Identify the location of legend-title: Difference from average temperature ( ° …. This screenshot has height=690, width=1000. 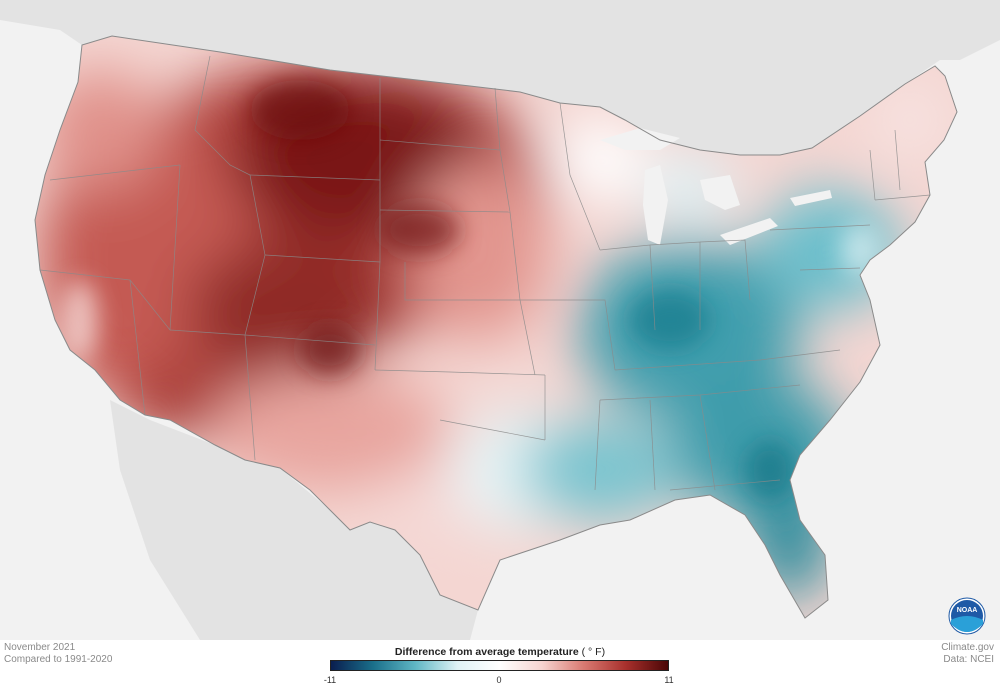
(500, 652).